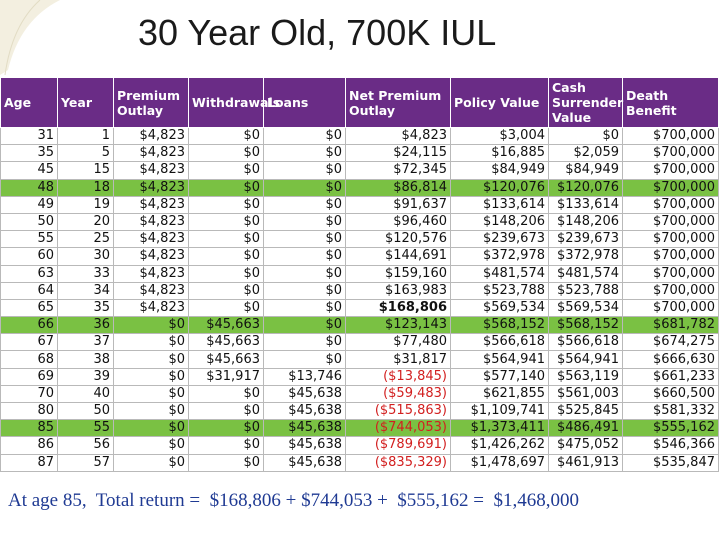 The height and width of the screenshot is (540, 720). Describe the element at coordinates (85, 325) in the screenshot. I see `table-cell: 36` at that location.